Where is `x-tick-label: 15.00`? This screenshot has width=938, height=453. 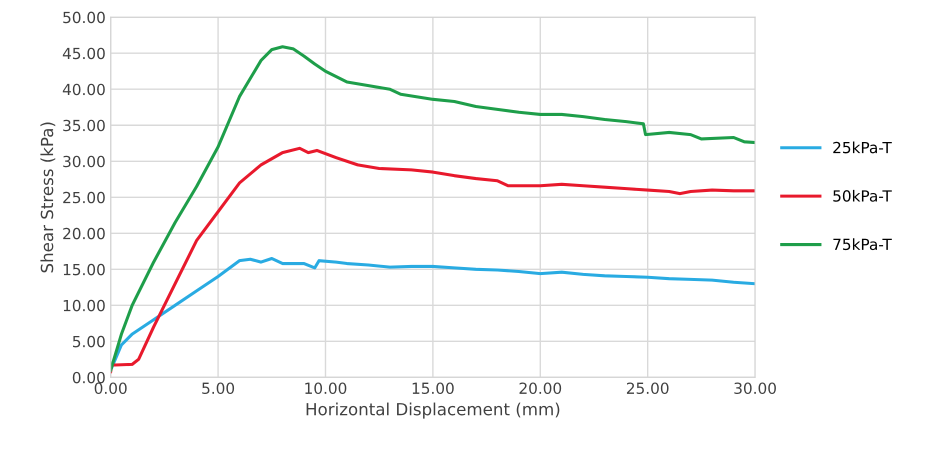
x-tick-label: 15.00 is located at coordinates (433, 388).